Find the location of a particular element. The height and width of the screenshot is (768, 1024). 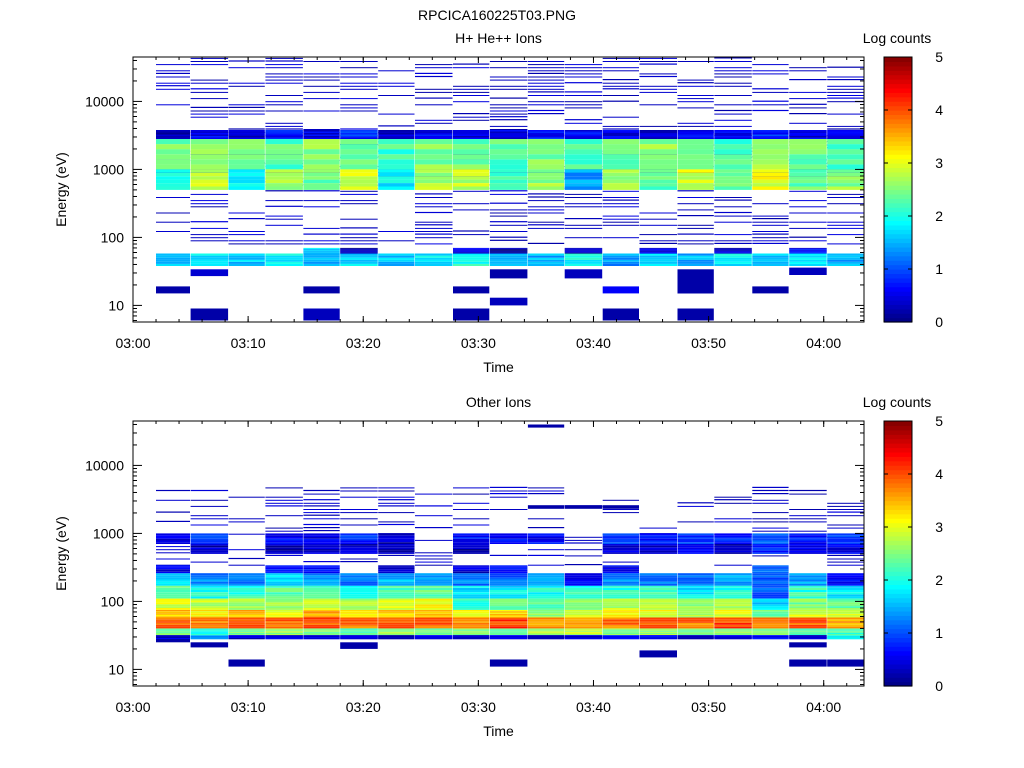

colorbar-tick-label: 5 is located at coordinates (939, 57).